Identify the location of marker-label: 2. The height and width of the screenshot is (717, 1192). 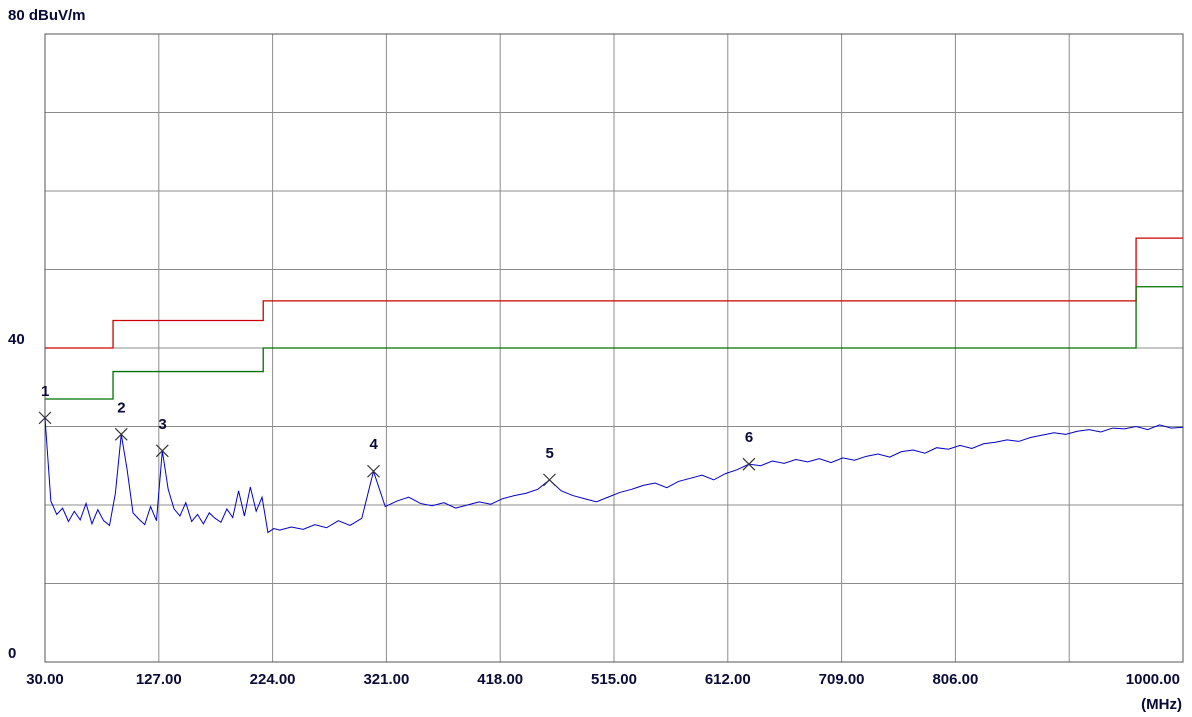
(121, 407).